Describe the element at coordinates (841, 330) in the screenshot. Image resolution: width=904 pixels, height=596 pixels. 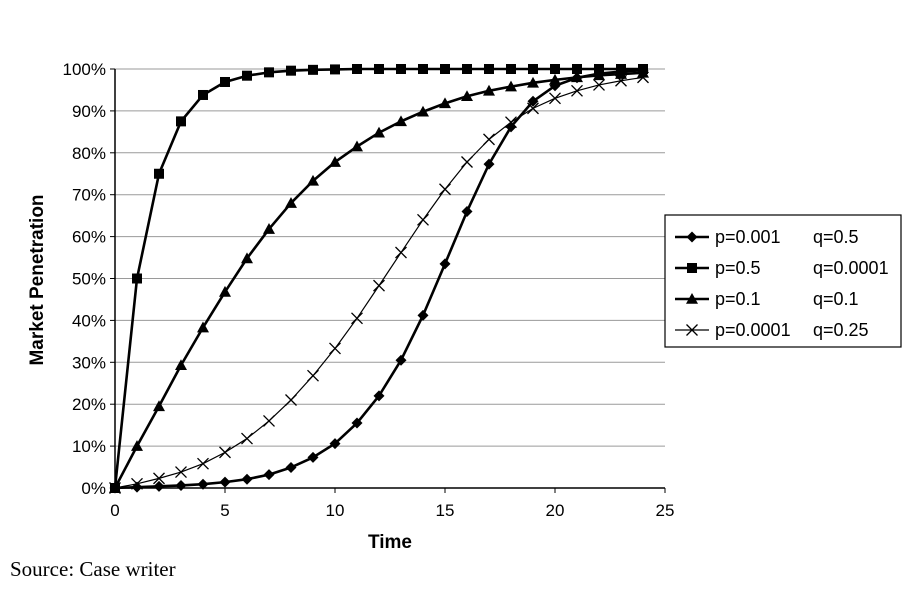
I see `legend-label-q: q=0.25` at that location.